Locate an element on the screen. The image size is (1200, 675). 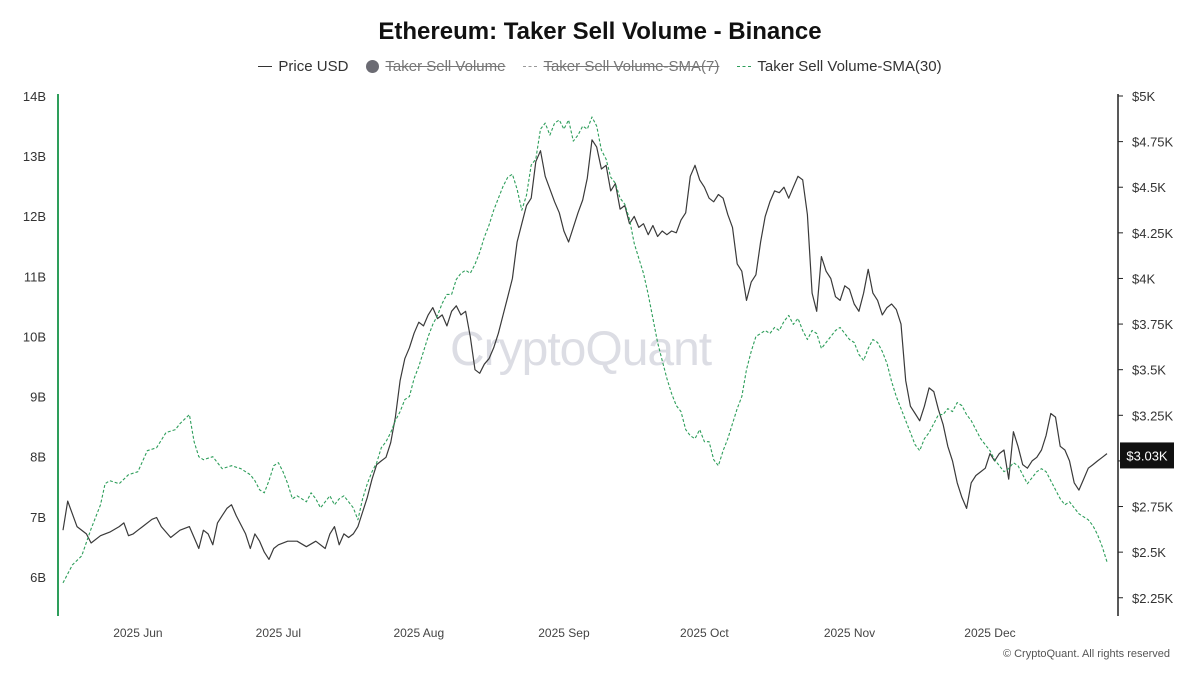
left-tick-label: 9B is located at coordinates (38, 397).